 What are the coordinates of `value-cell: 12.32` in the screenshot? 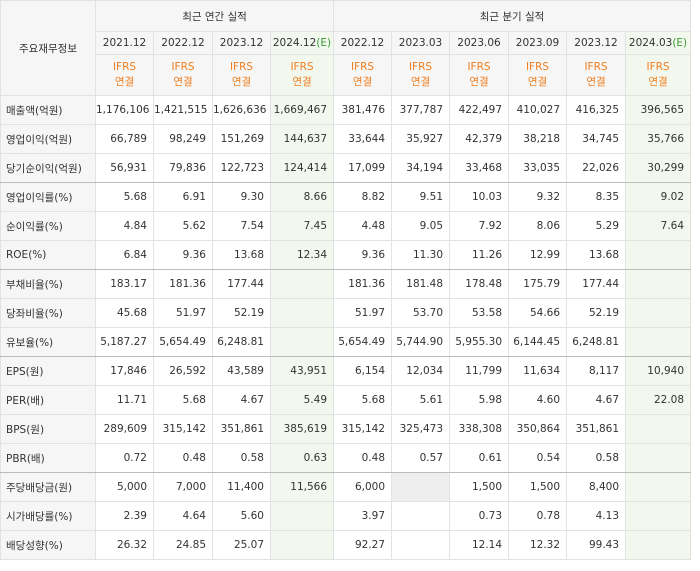 It's located at (538, 545).